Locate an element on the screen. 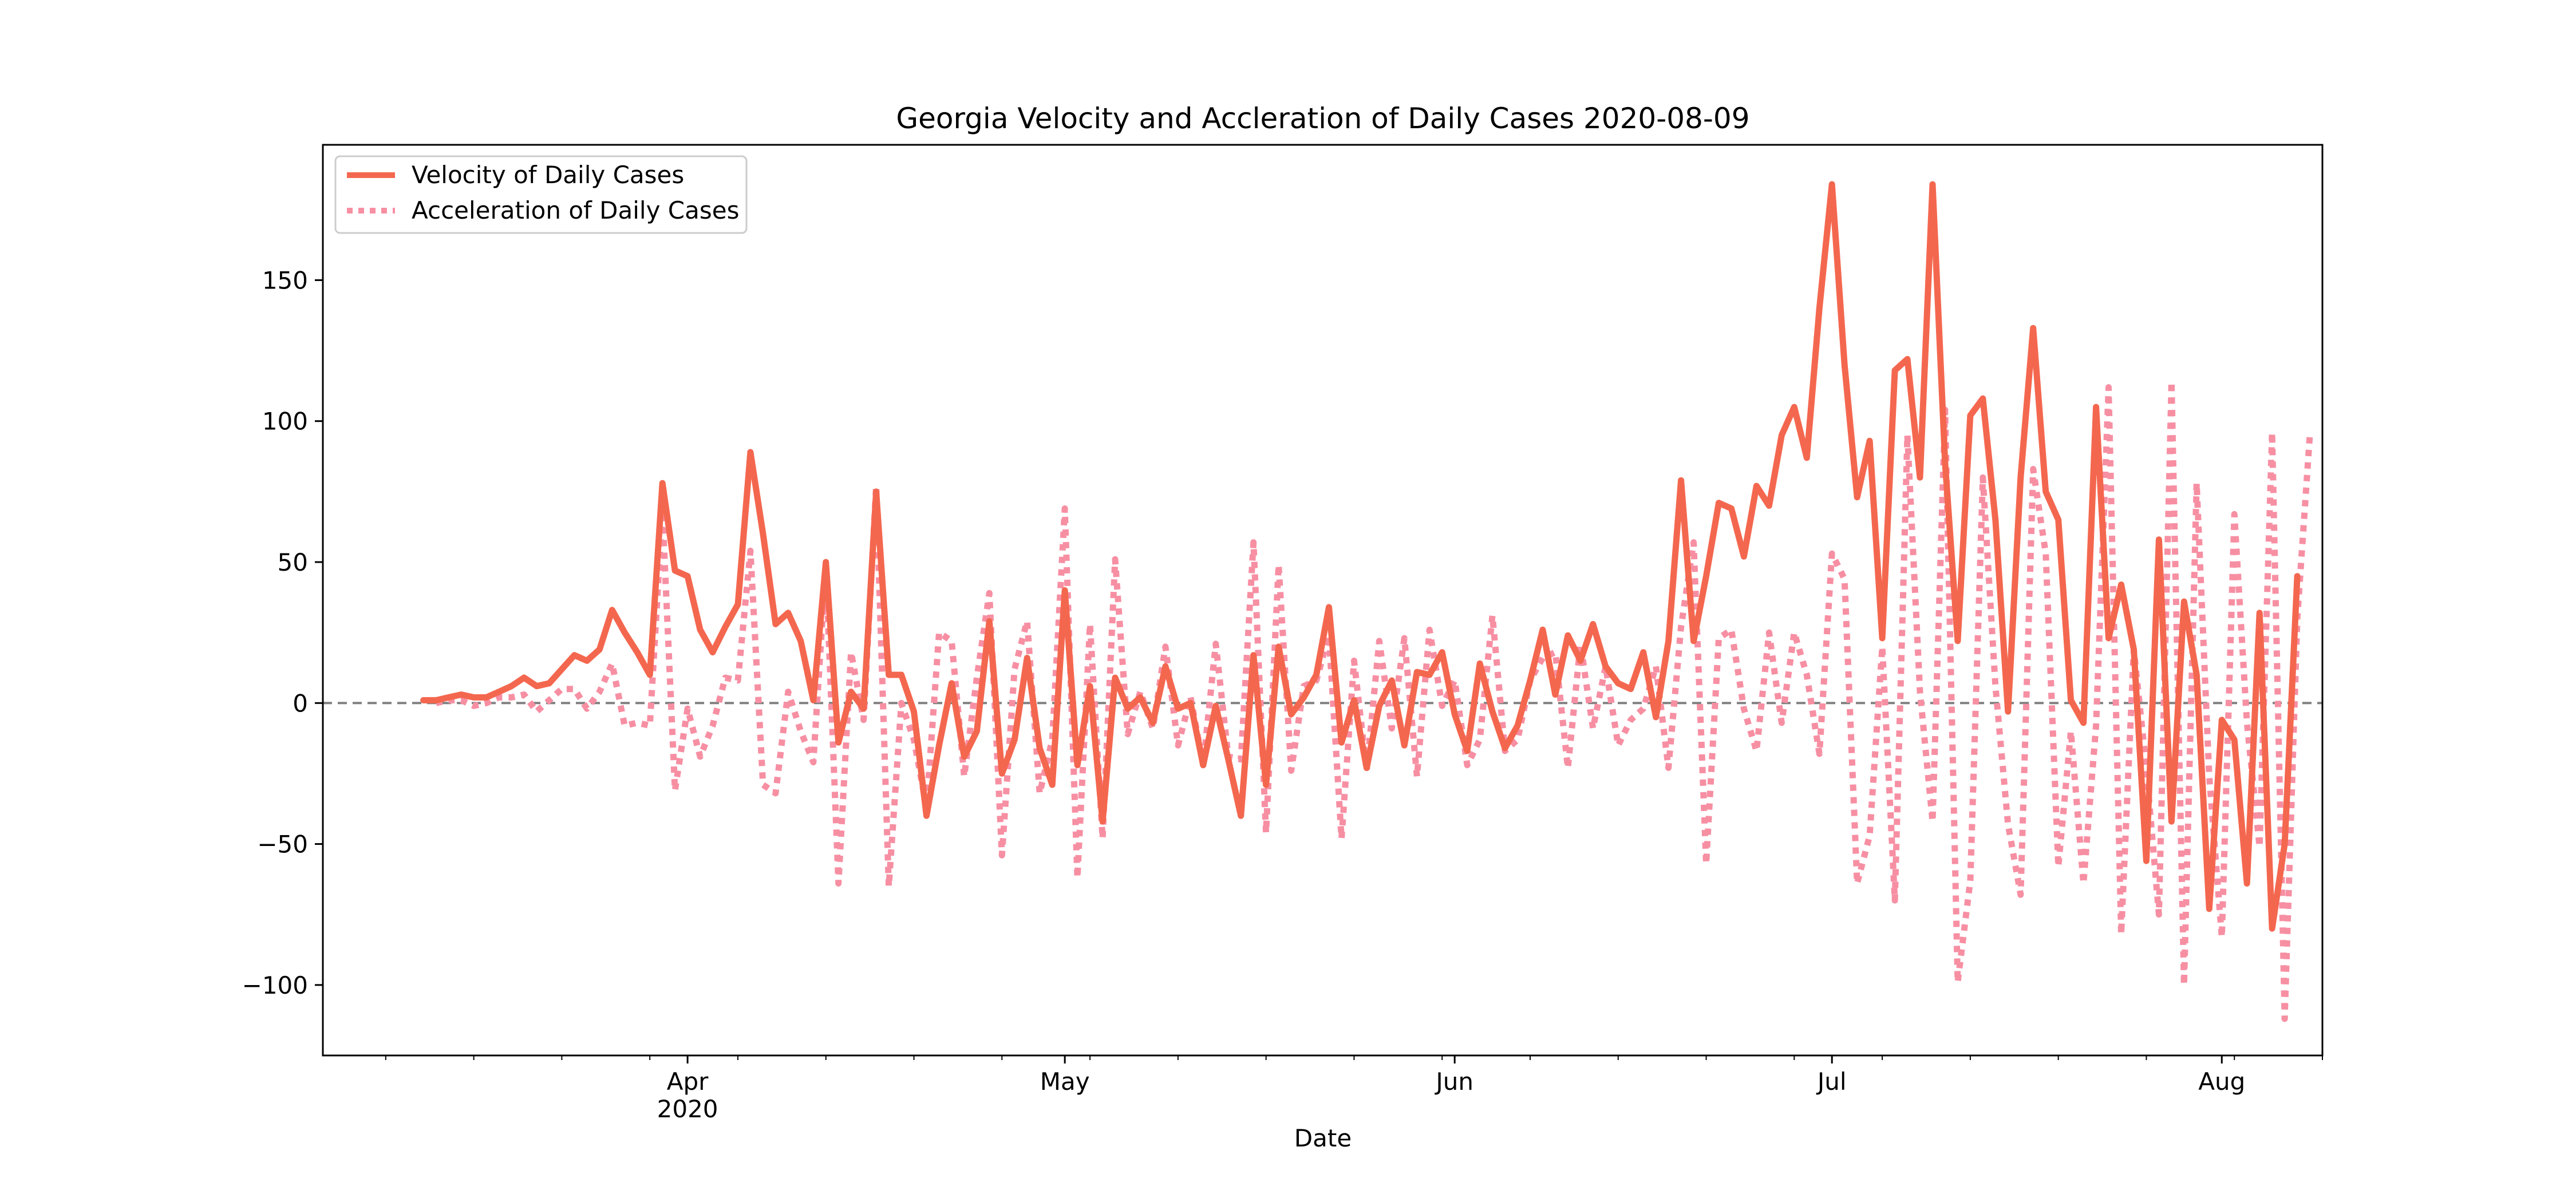  x-tick-label: Aug is located at coordinates (2221, 1082).